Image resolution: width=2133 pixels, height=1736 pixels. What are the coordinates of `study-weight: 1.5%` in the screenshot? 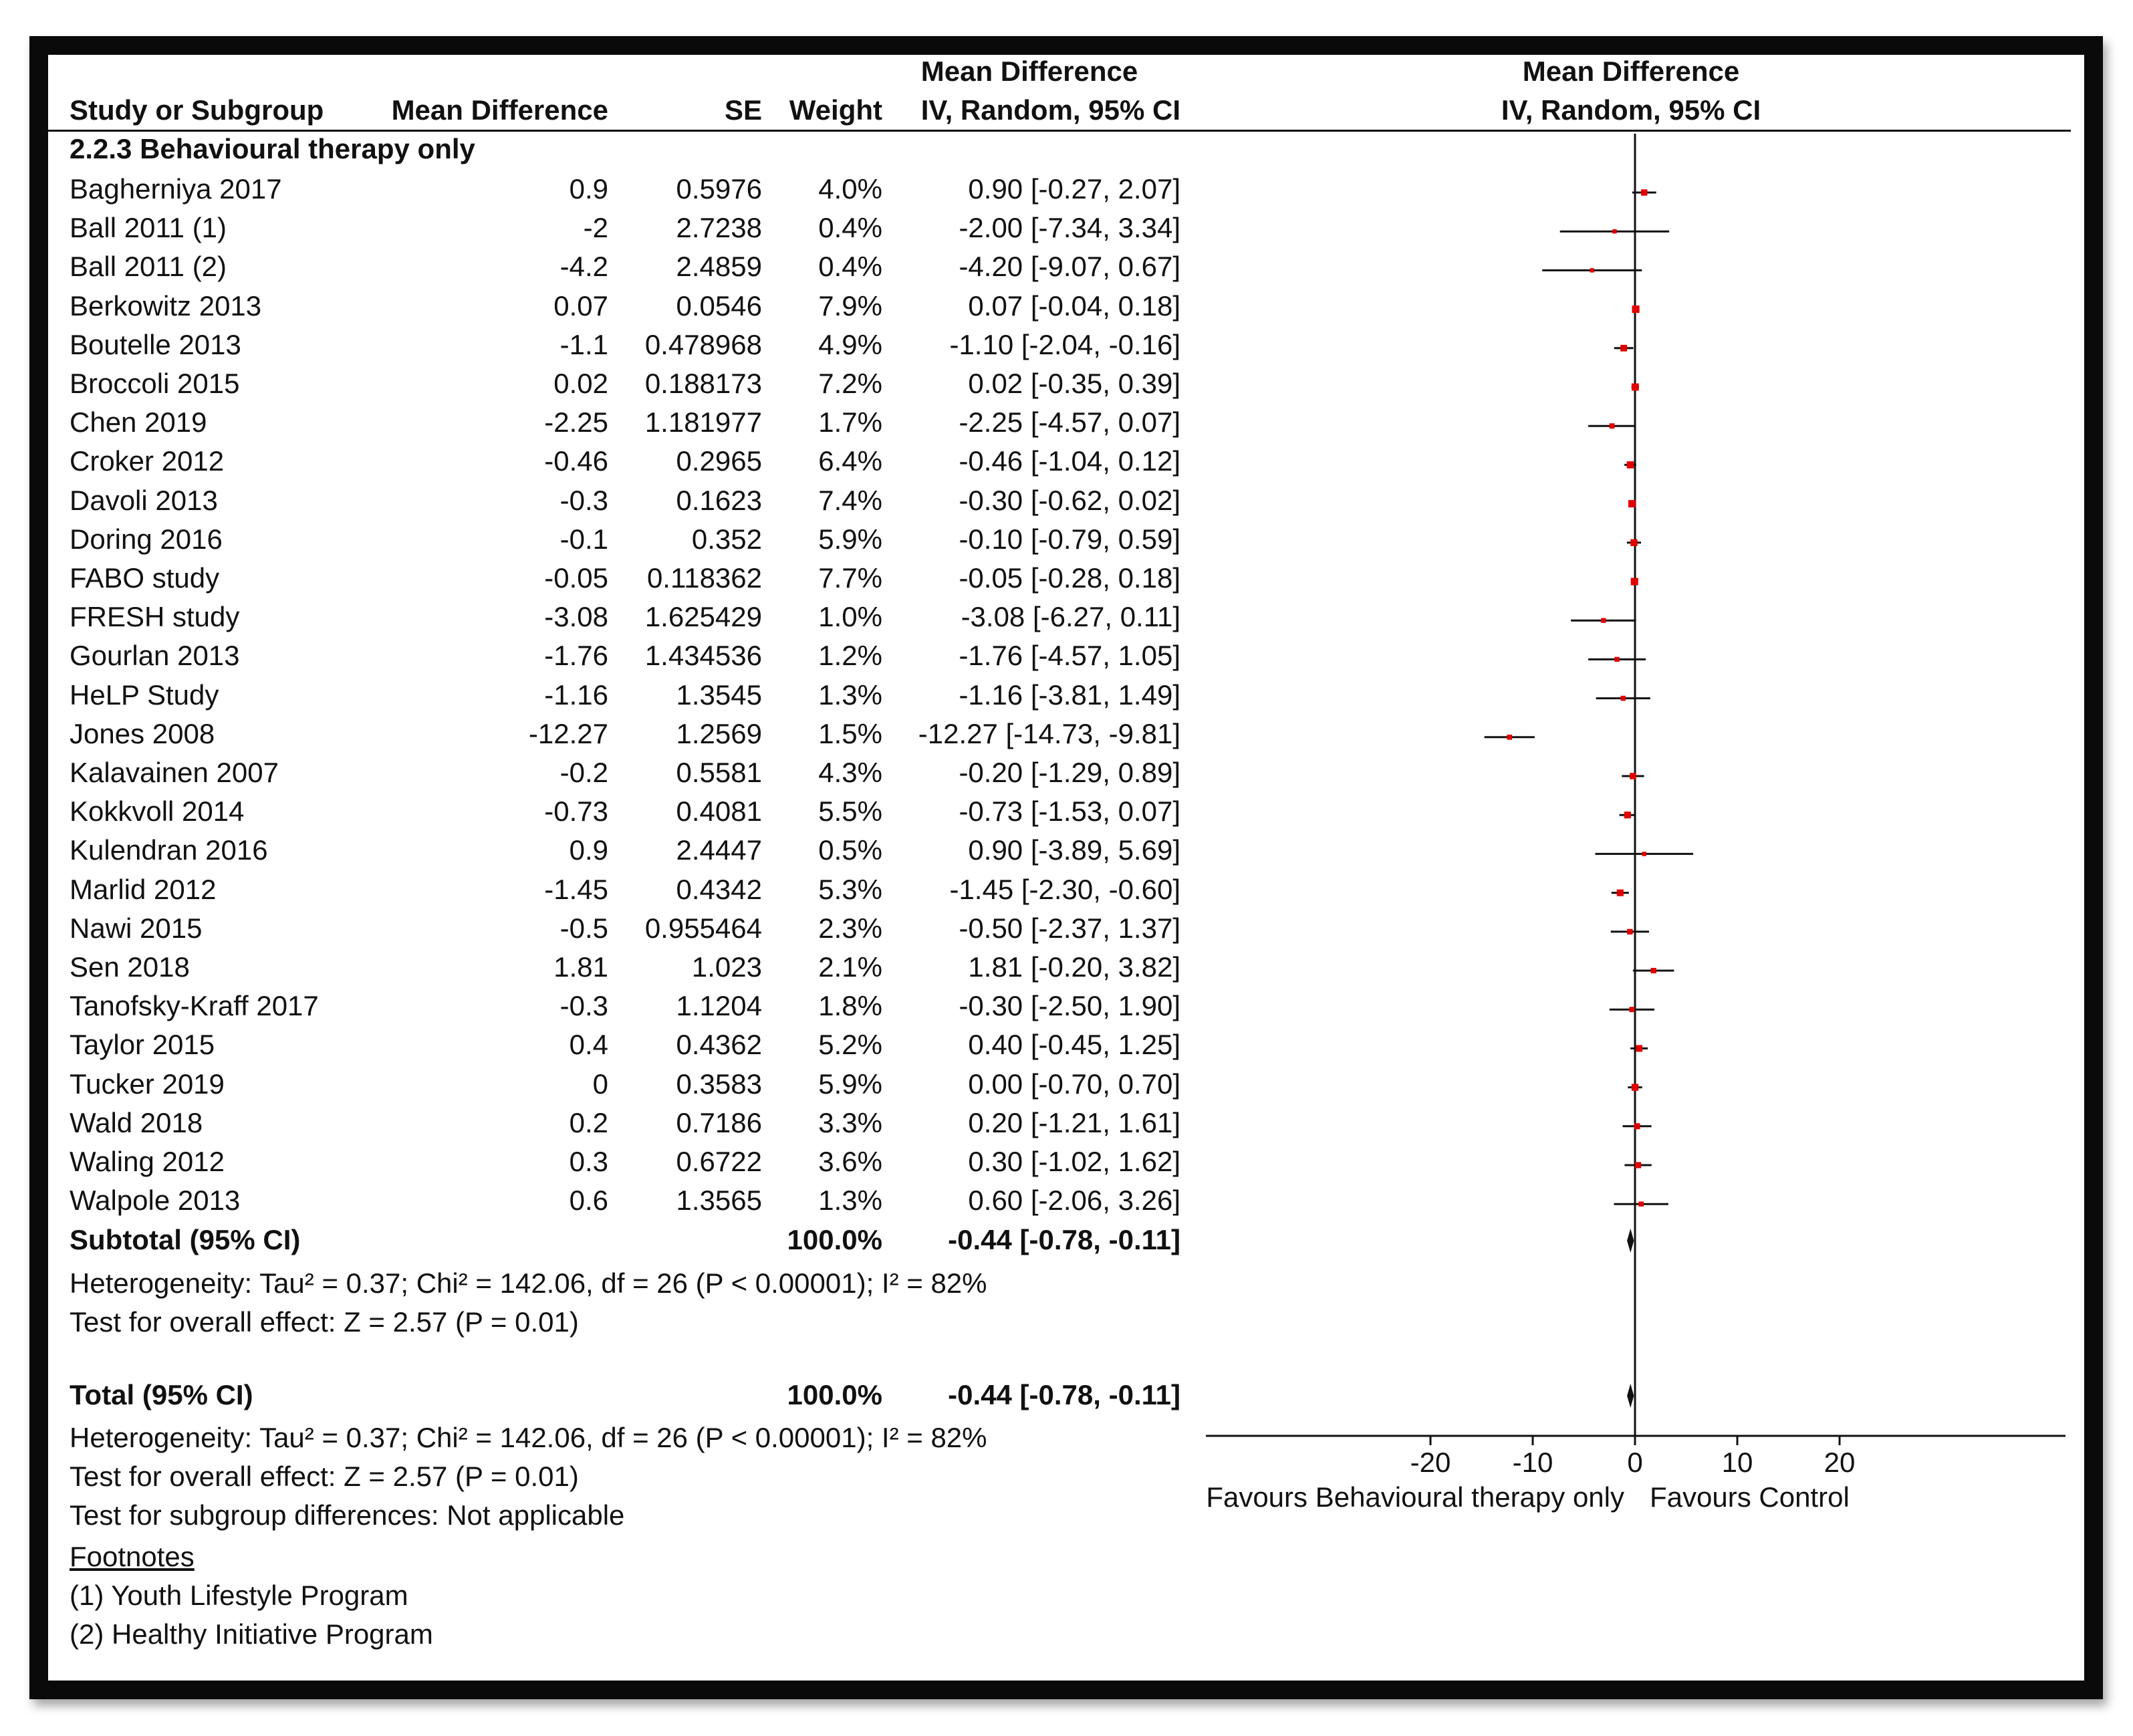 It's located at (850, 733).